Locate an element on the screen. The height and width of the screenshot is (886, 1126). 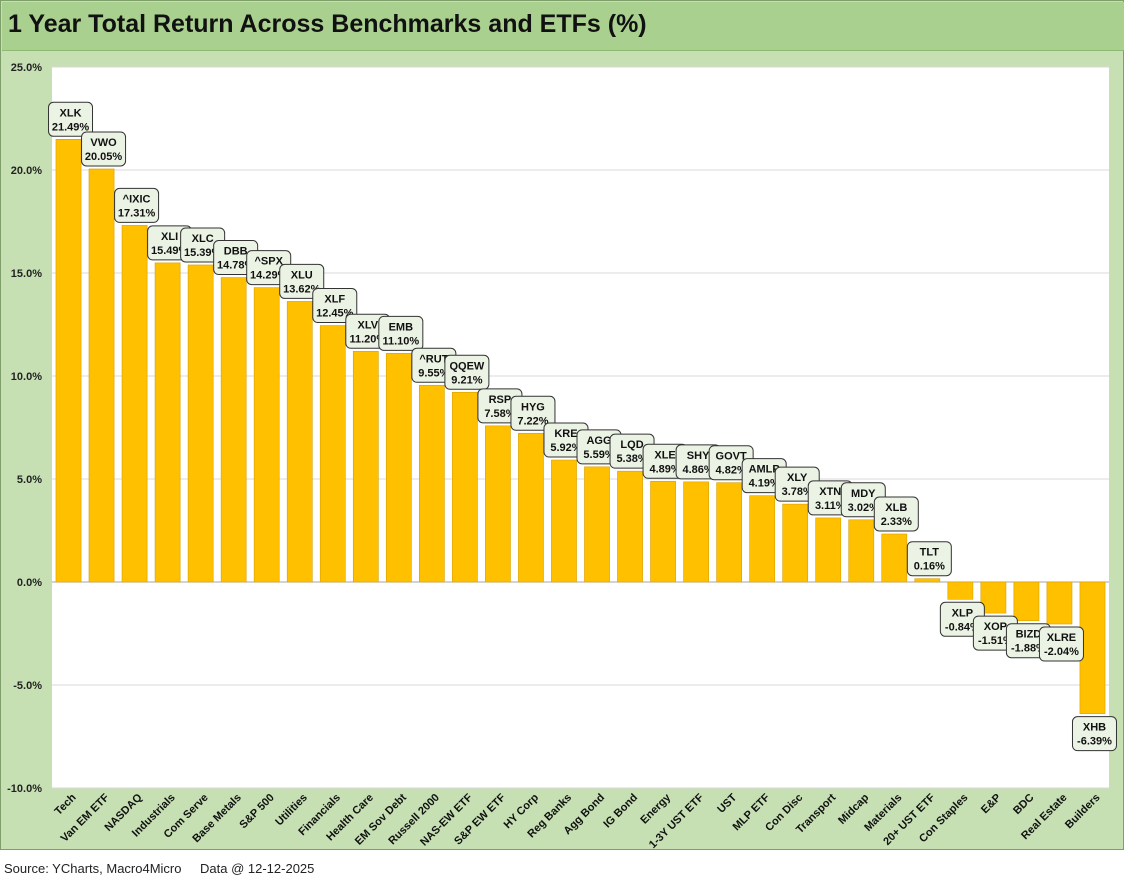
data-label-ticker: ^IXIC is located at coordinates (137, 199).